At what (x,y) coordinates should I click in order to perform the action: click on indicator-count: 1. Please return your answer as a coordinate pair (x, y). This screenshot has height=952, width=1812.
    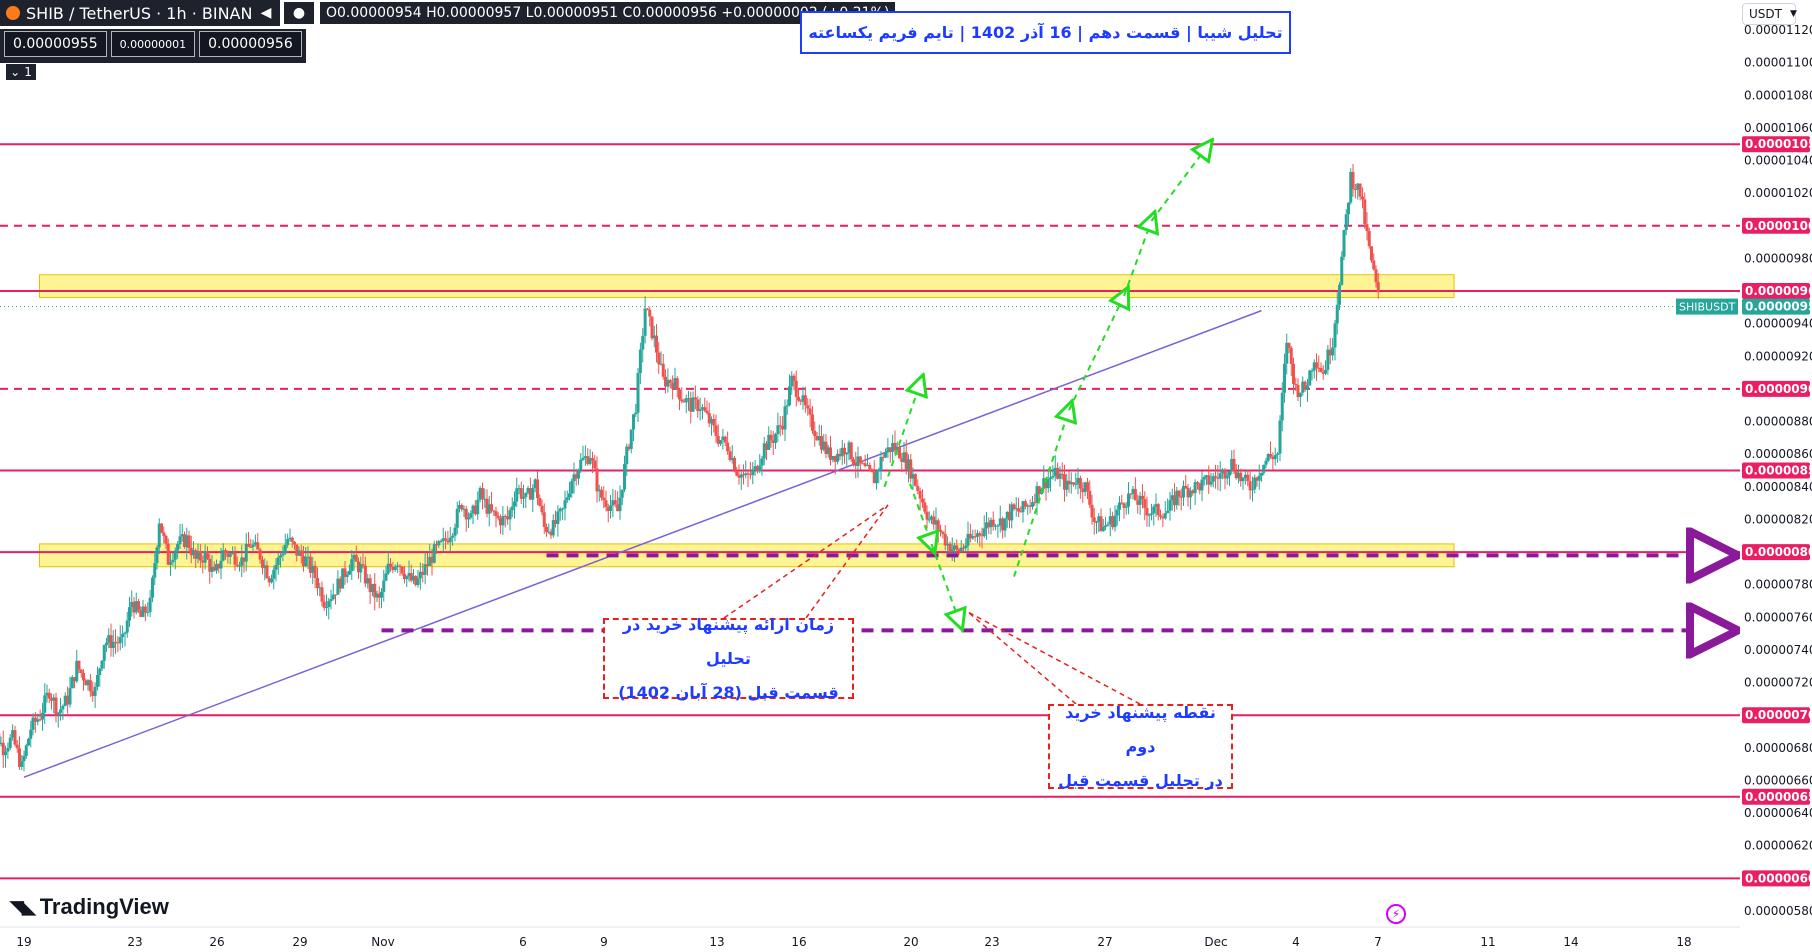
    Looking at the image, I should click on (28, 72).